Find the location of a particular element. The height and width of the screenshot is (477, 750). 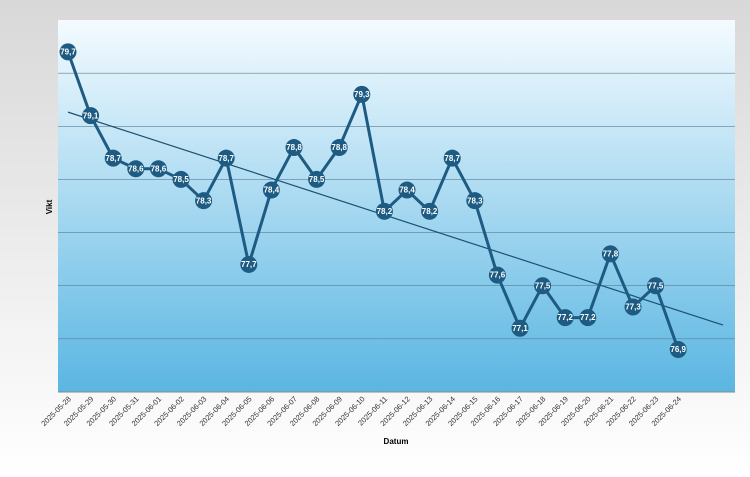

data-label: 77,7 is located at coordinates (249, 264).